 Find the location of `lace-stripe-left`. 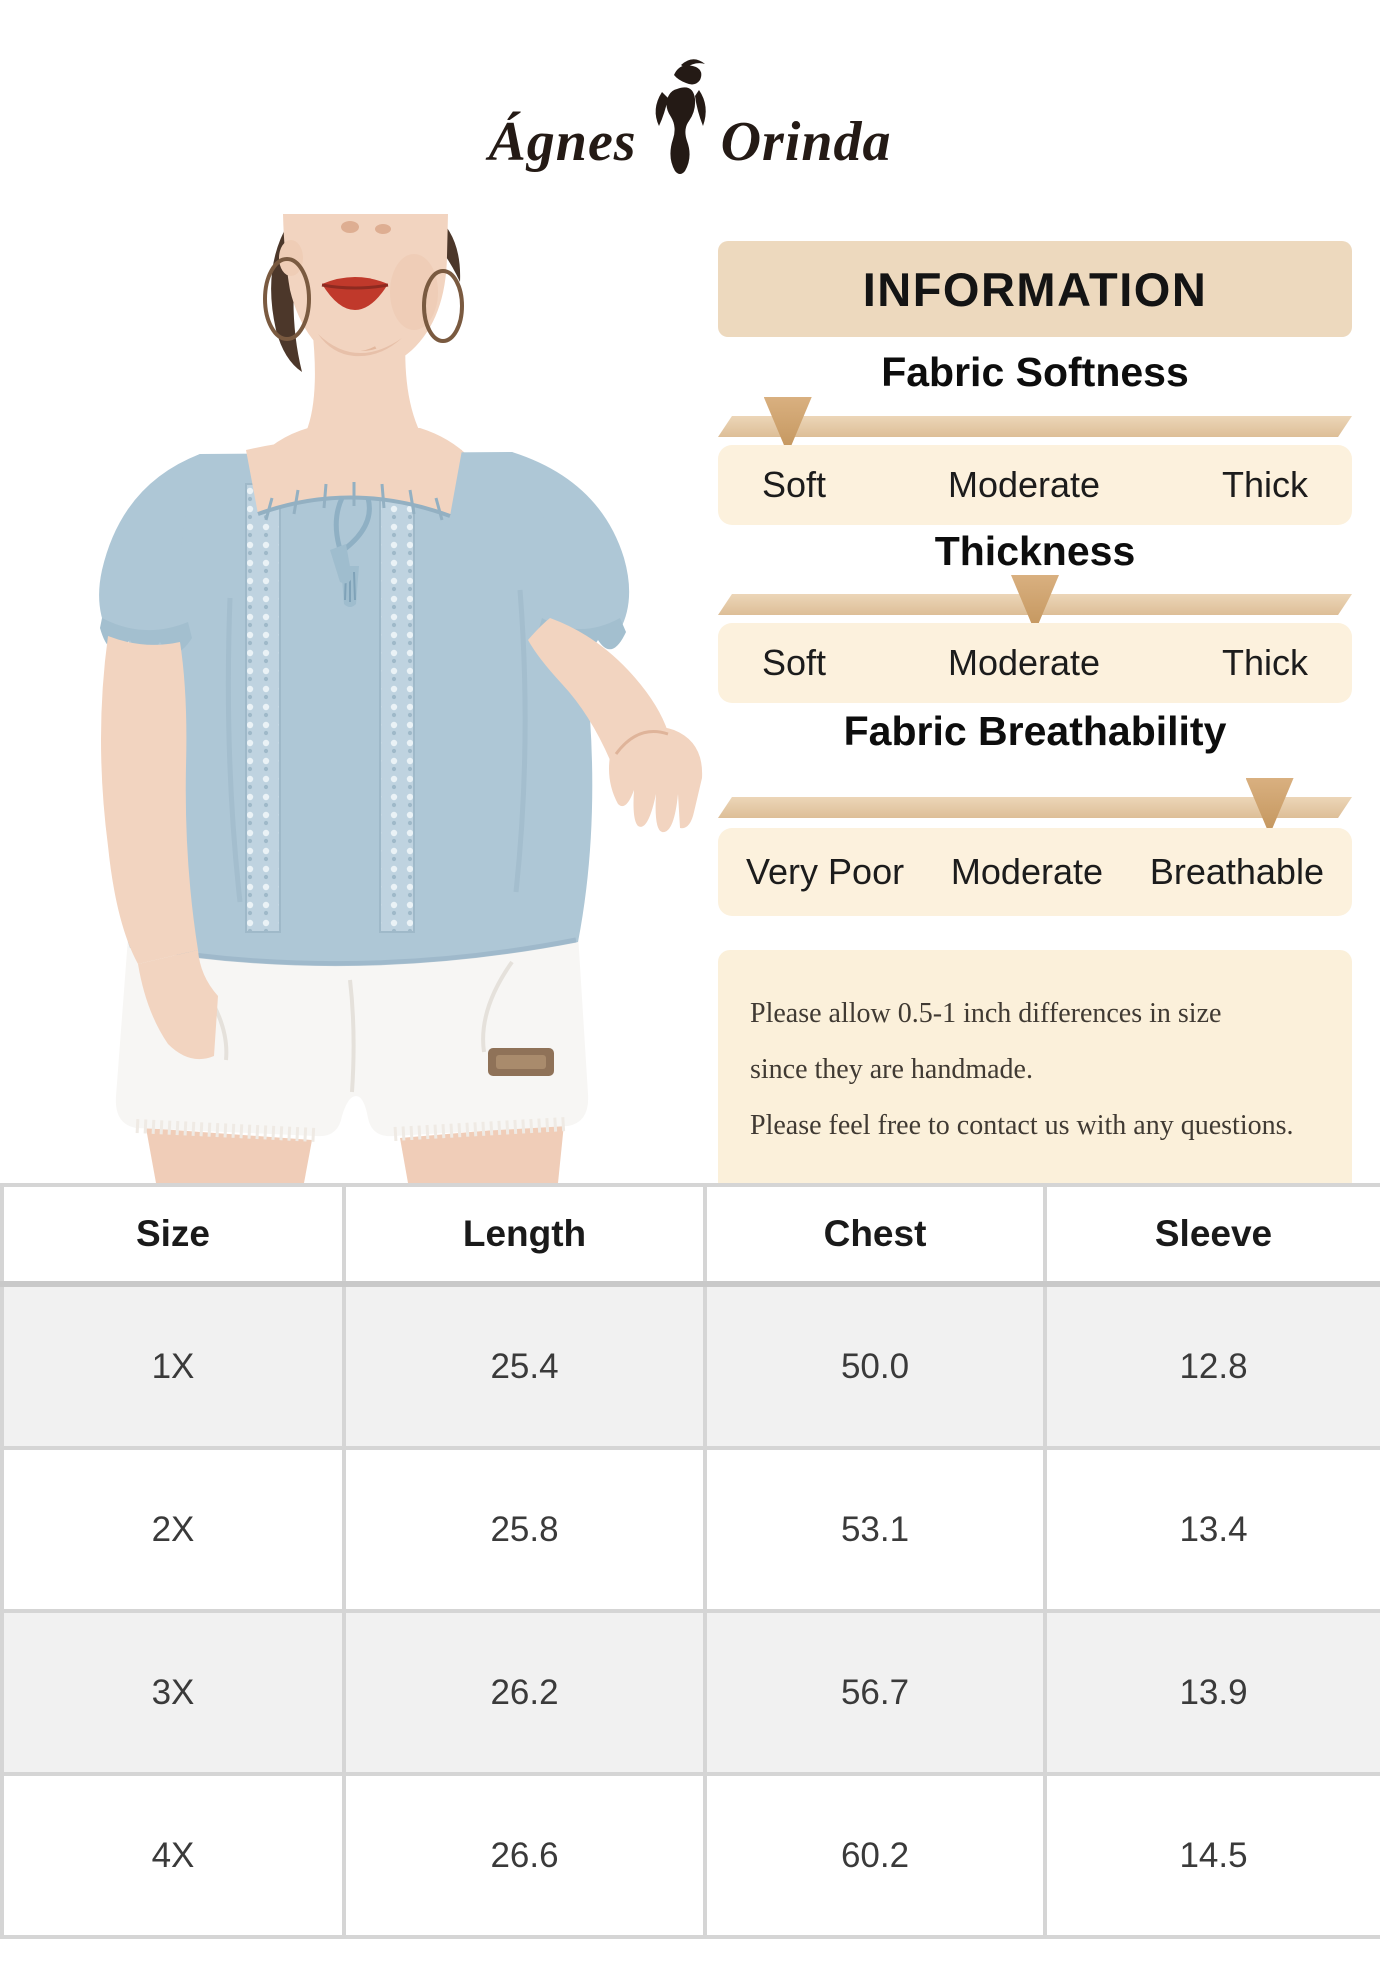

lace-stripe-left is located at coordinates (263, 708).